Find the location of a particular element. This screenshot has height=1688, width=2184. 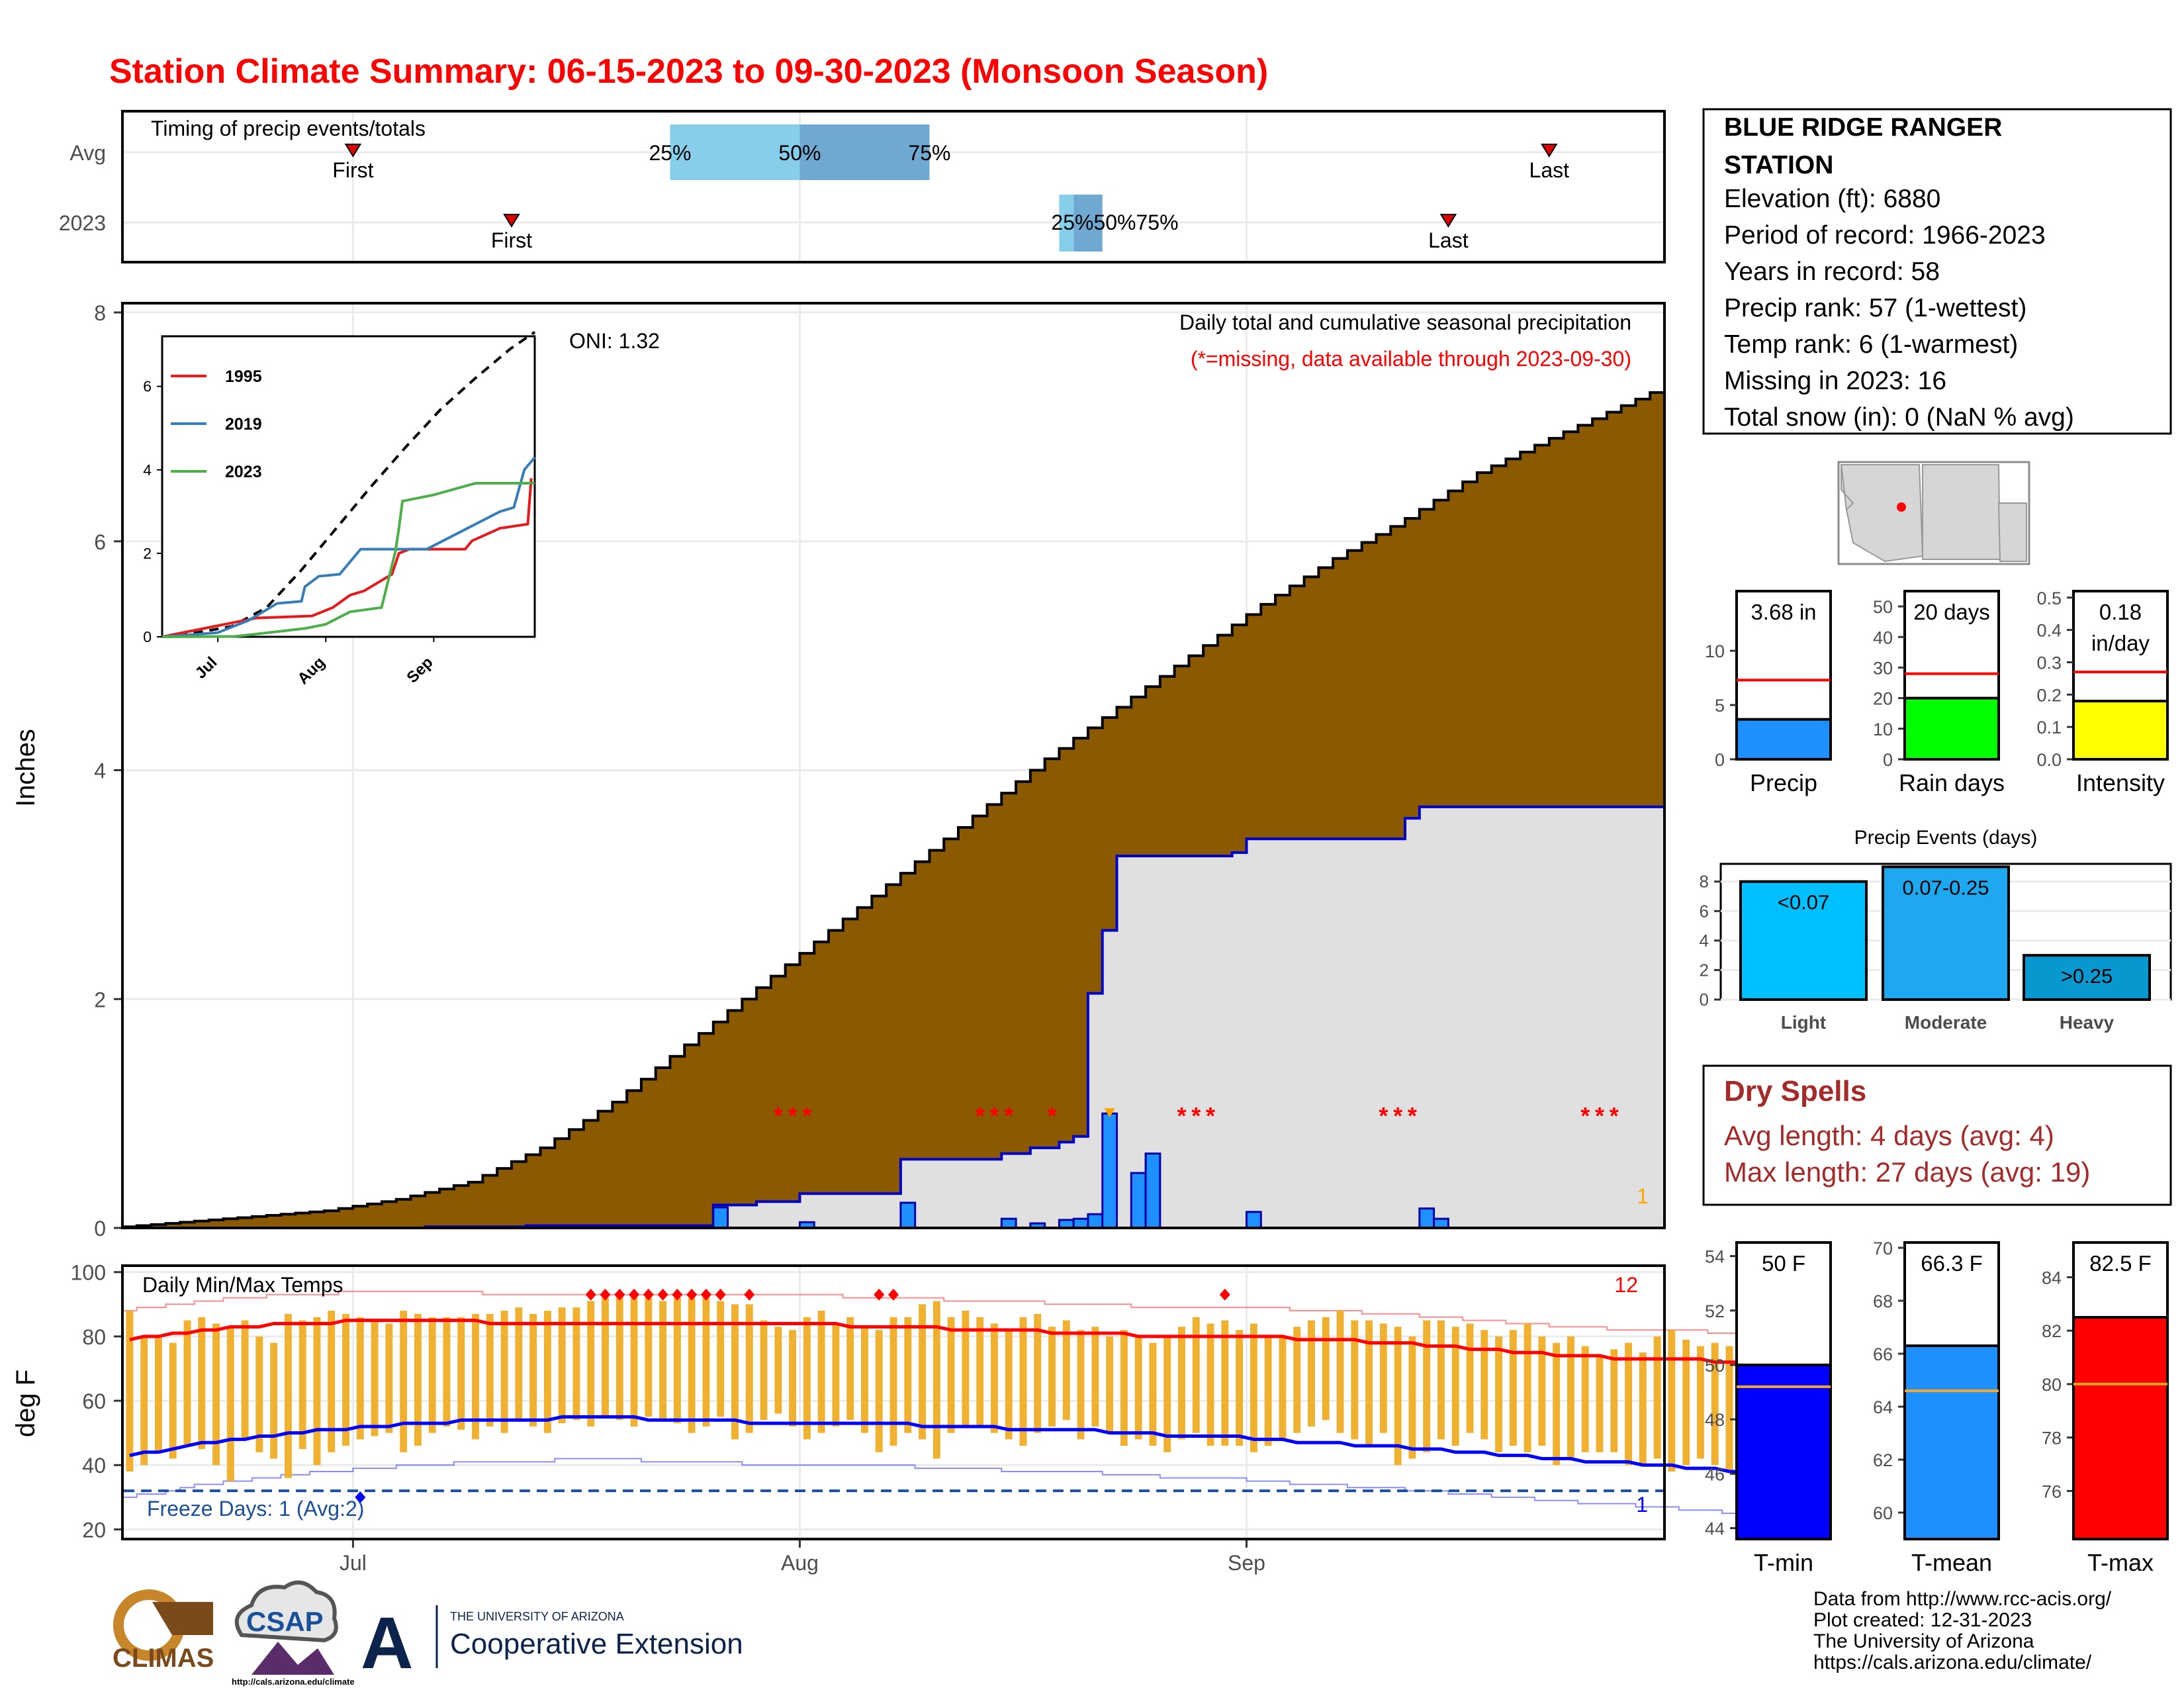

total-intensity-bar is located at coordinates (2120, 730).